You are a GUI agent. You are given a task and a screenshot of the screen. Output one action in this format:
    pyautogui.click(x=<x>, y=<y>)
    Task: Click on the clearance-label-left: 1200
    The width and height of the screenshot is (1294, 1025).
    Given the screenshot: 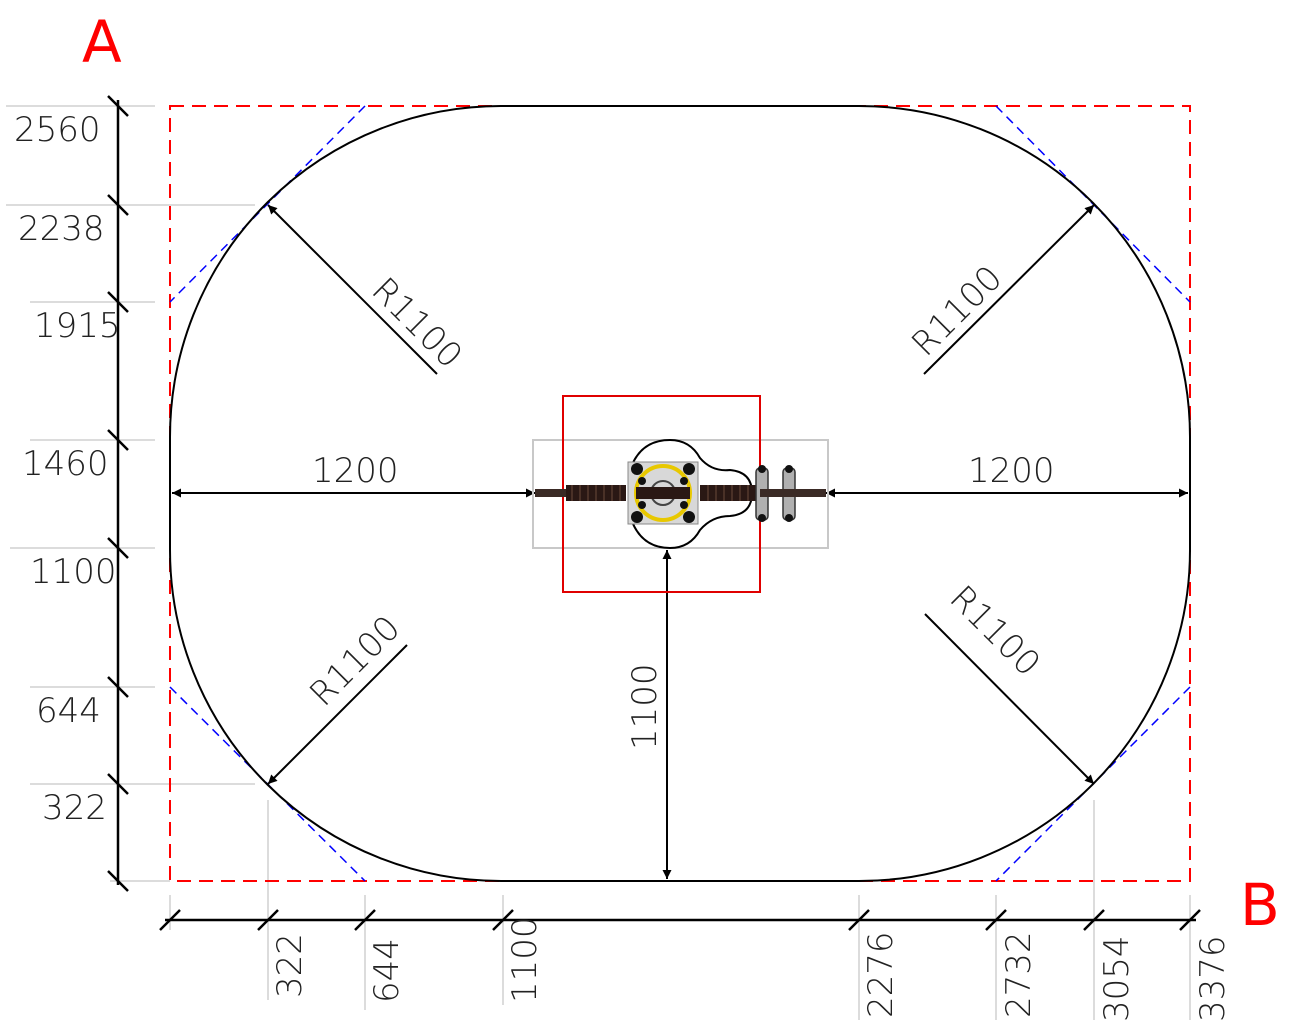 What is the action you would take?
    pyautogui.click(x=355, y=471)
    